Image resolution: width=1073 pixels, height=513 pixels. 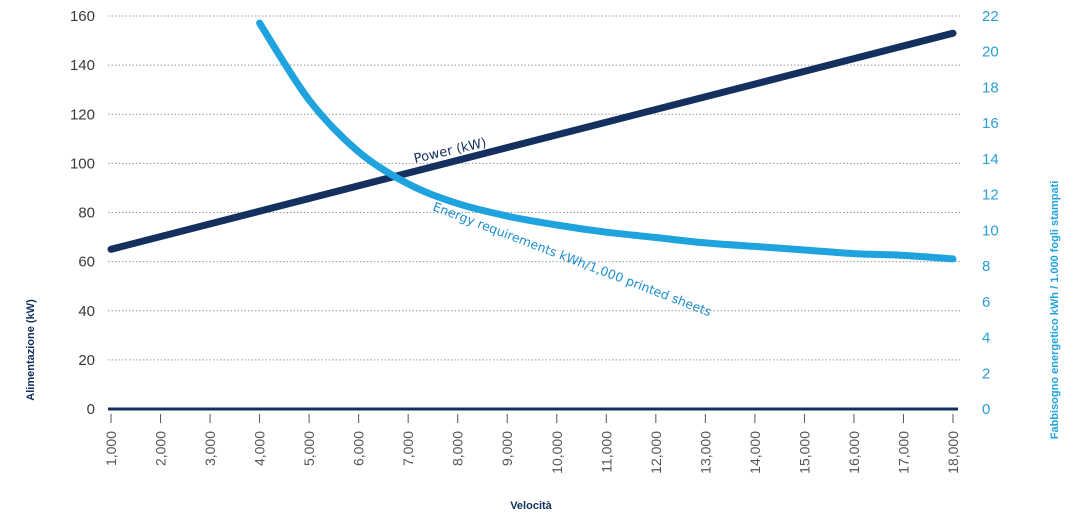 What do you see at coordinates (531, 506) in the screenshot?
I see `x-axis-title: Velocità` at bounding box center [531, 506].